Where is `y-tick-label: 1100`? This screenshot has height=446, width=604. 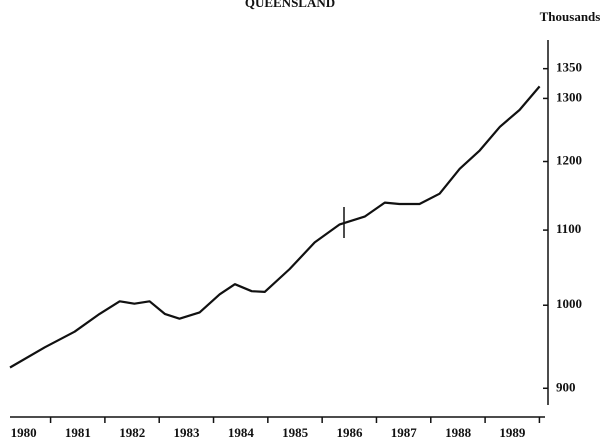
y-tick-label: 1100 is located at coordinates (568, 228).